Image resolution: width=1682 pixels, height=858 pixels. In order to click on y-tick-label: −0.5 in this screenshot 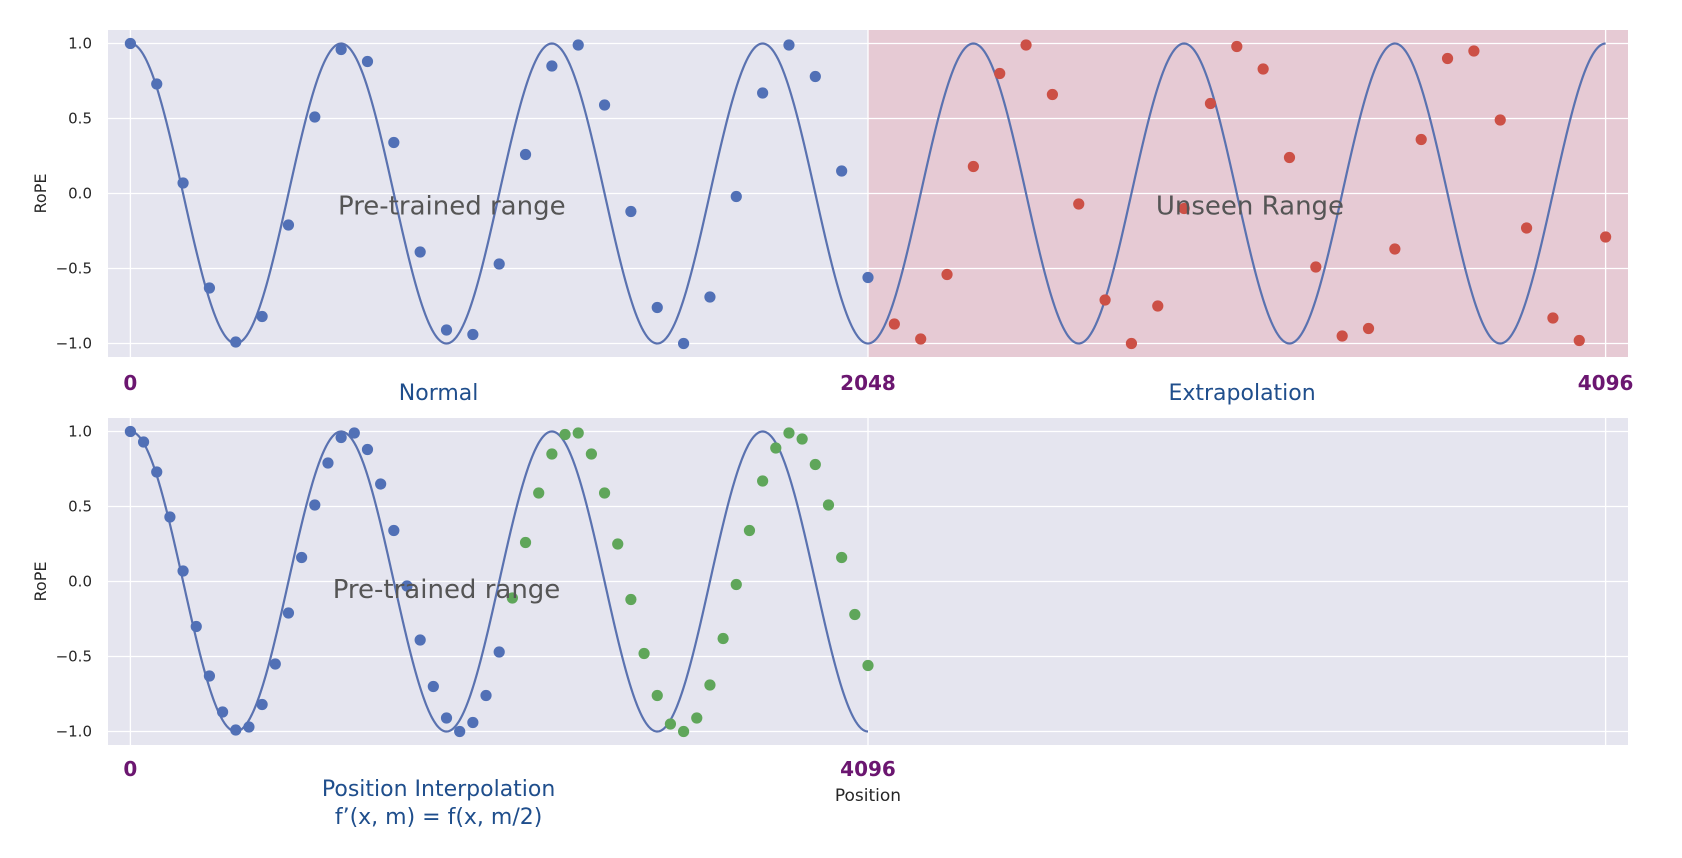, I will do `click(74, 269)`.